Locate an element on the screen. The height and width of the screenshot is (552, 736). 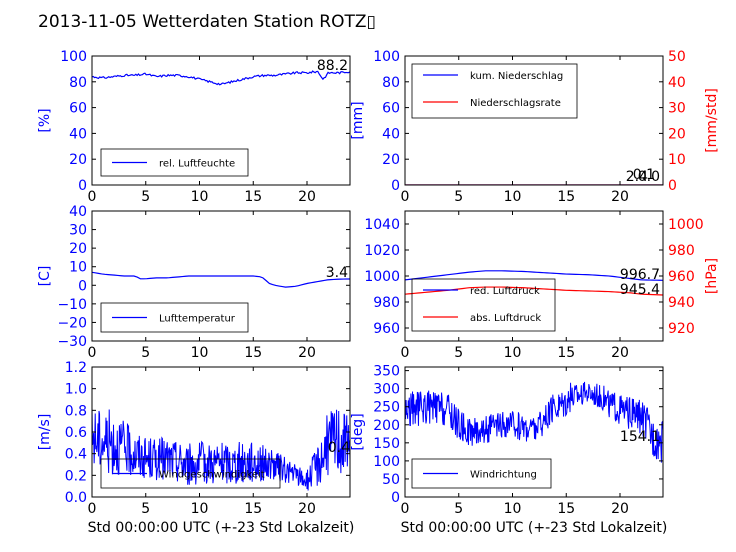
legend-label: rel. Luftfeuchte is located at coordinates (197, 164).